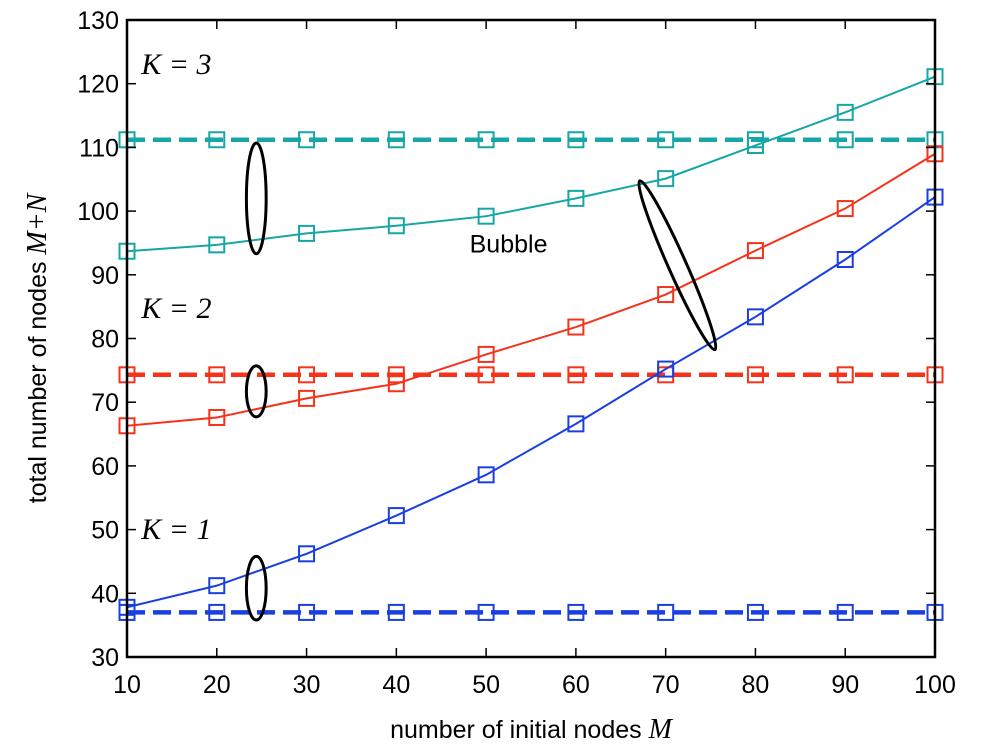 This screenshot has height=747, width=982. I want to click on x-tick-label: 90, so click(845, 685).